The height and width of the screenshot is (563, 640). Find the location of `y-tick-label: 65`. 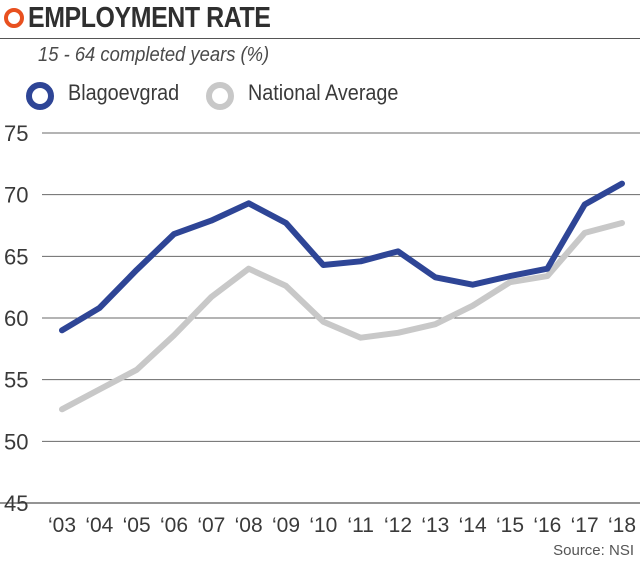

y-tick-label: 65 is located at coordinates (16, 256).